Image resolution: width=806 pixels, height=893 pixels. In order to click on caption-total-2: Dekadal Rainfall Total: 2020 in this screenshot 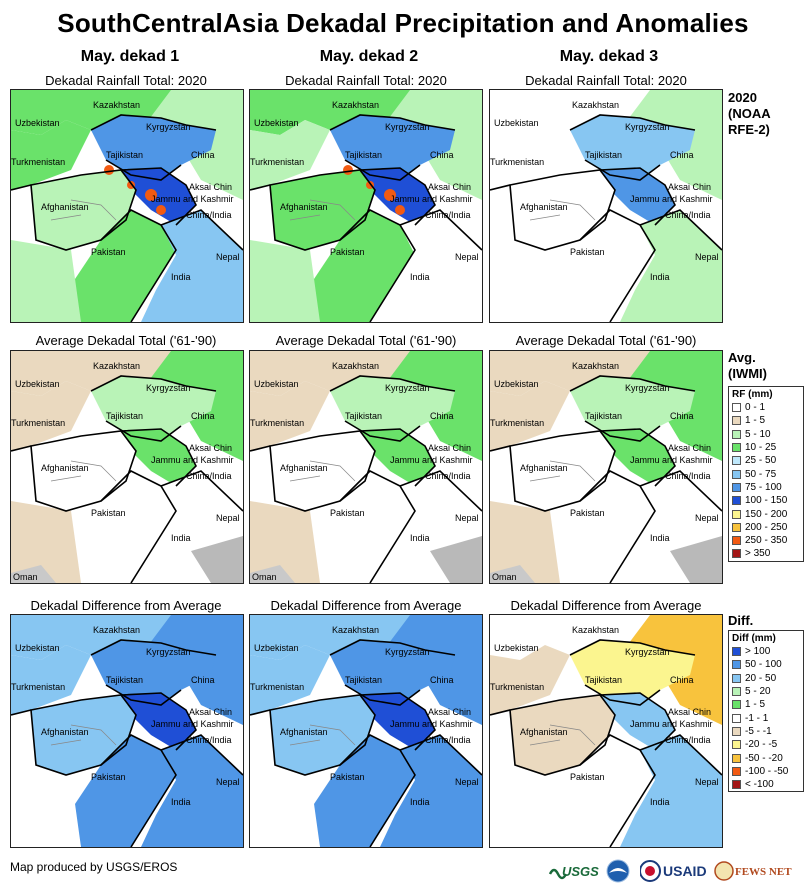, I will do `click(366, 80)`.